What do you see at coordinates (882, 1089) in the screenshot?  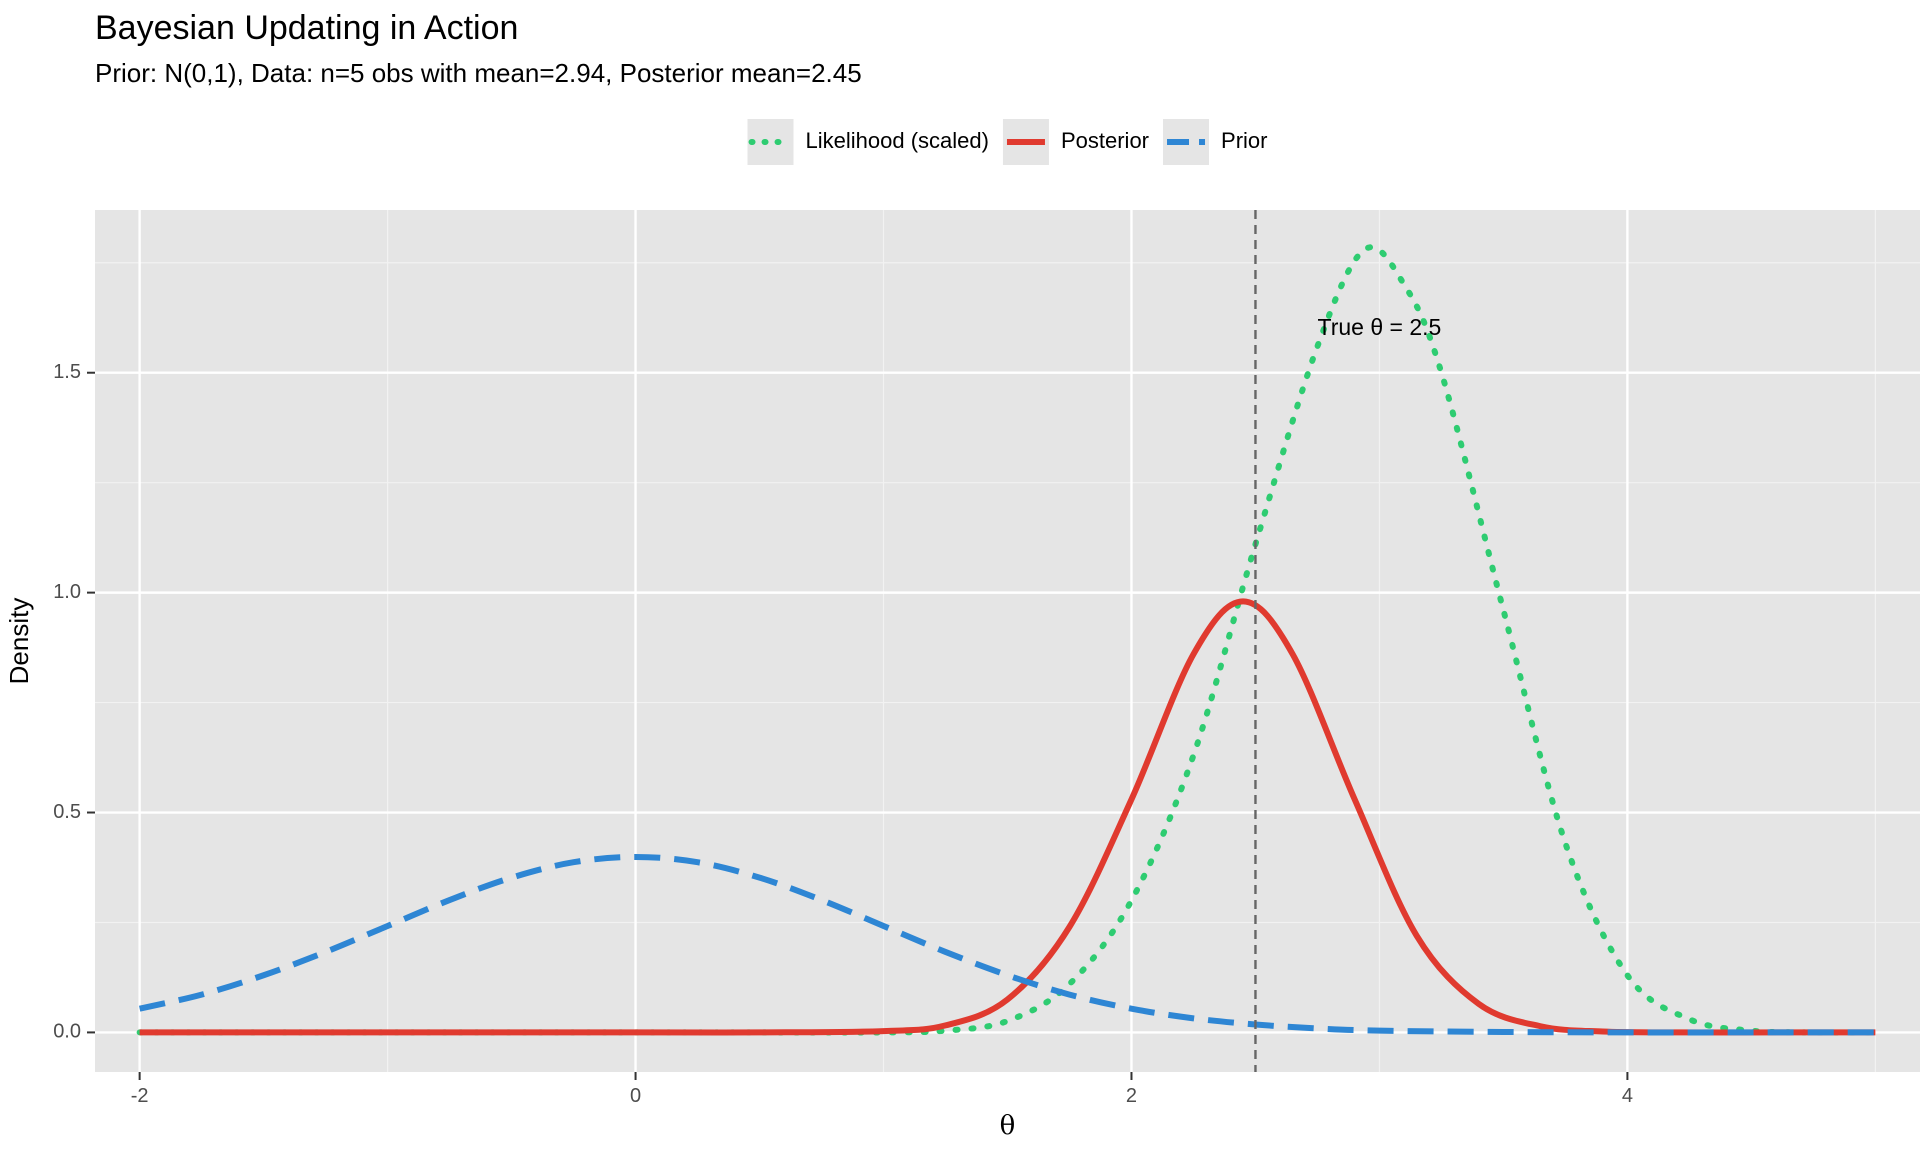 I see `x-axis: -2 0 2 4` at bounding box center [882, 1089].